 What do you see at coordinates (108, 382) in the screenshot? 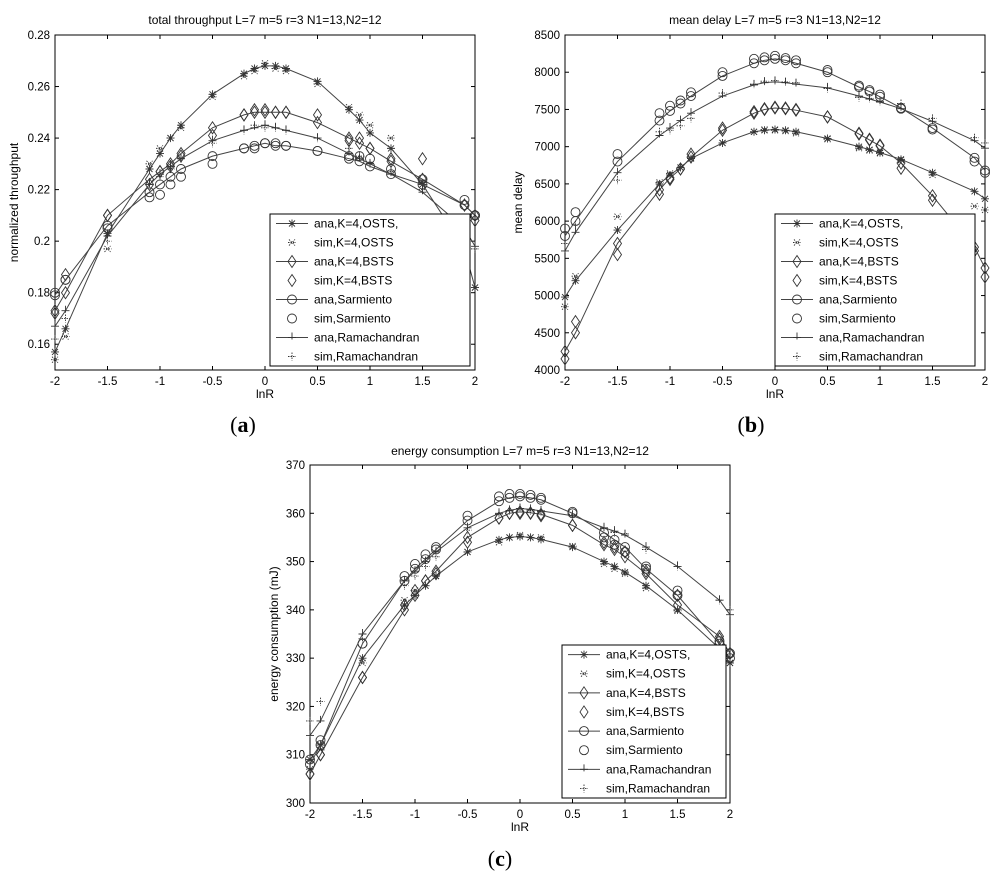
I see `x-tick-label: -1.5` at bounding box center [108, 382].